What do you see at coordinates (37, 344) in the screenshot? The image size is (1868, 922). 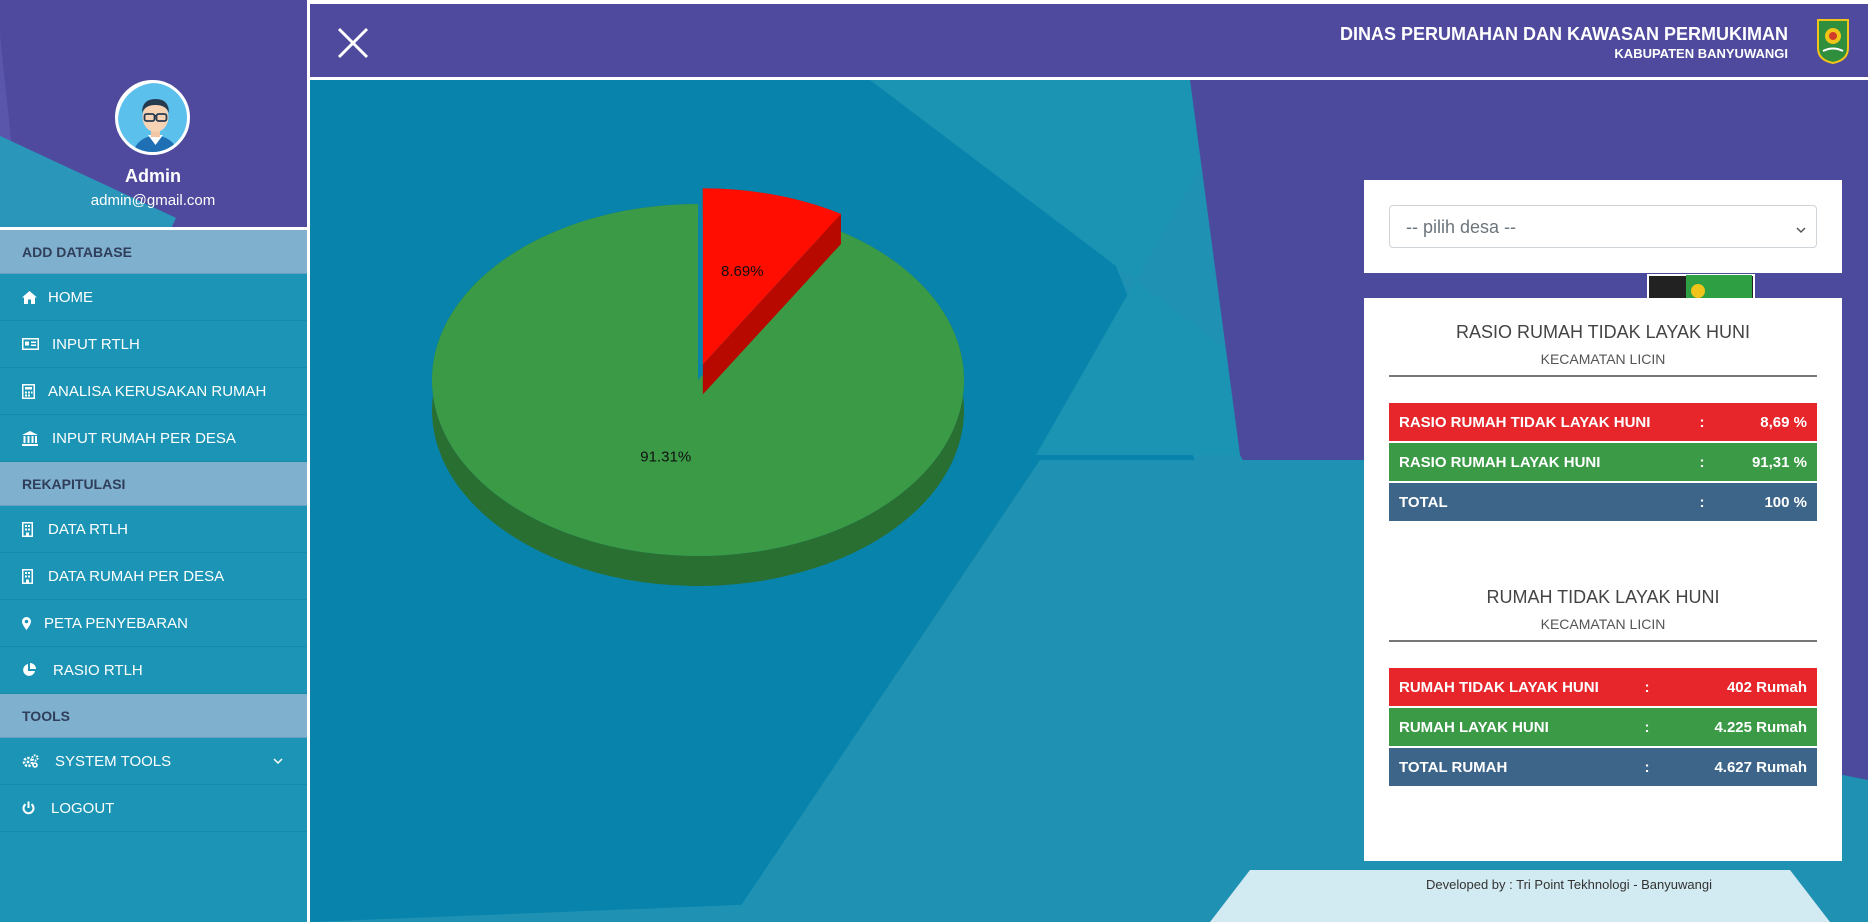 I see `id-card-icon` at bounding box center [37, 344].